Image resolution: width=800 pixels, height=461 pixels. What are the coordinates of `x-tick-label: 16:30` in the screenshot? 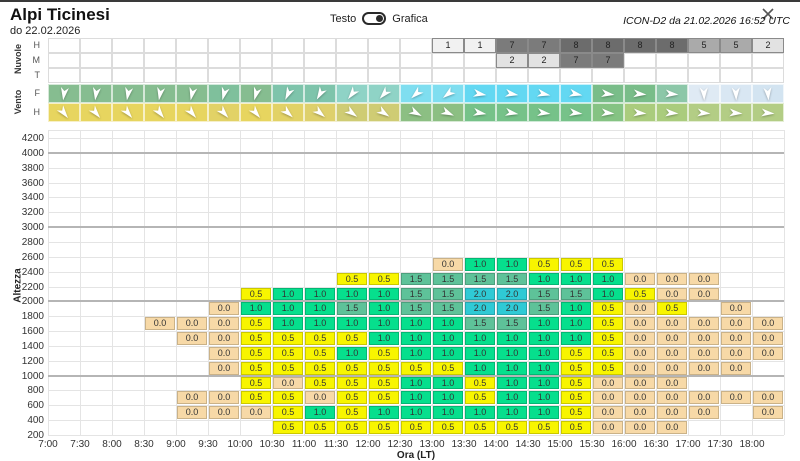 It's located at (656, 444).